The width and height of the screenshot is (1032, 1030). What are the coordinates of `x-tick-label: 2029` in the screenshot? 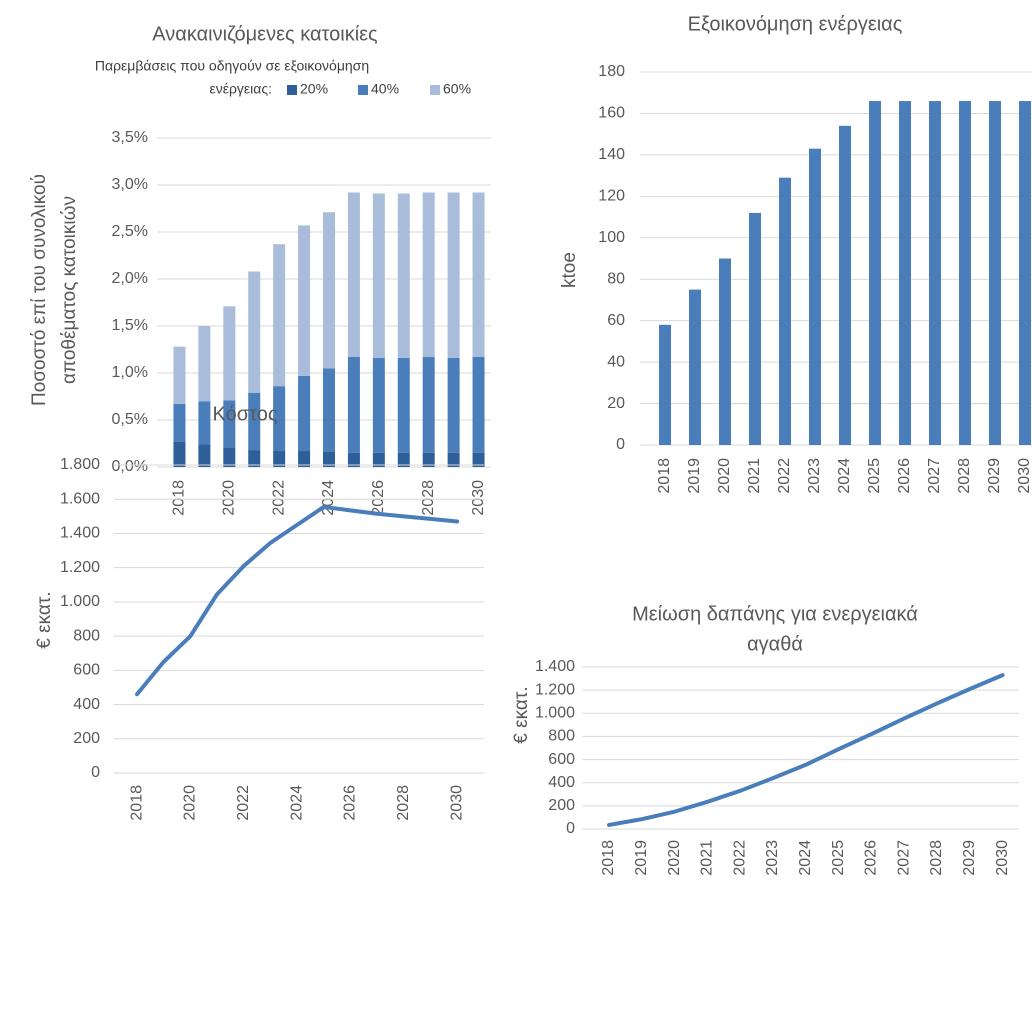 It's located at (994, 476).